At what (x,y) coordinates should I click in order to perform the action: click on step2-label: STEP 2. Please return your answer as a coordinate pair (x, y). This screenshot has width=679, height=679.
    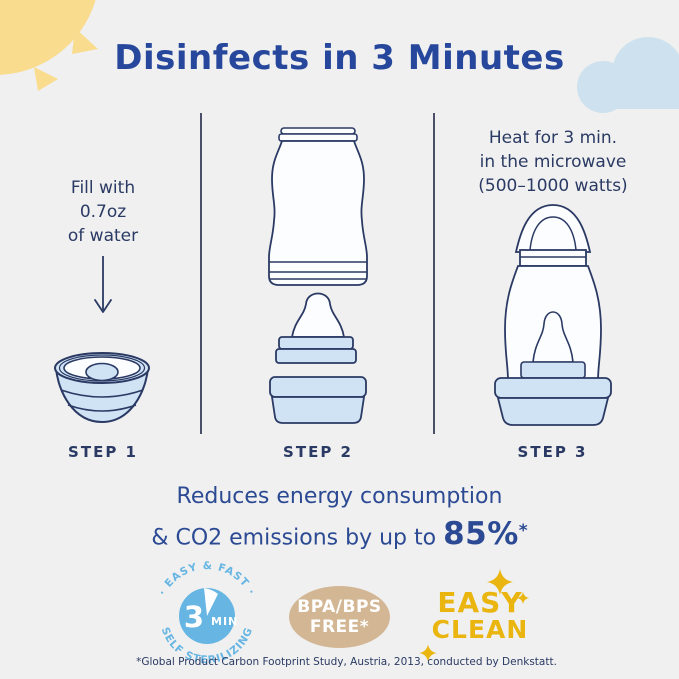
    Looking at the image, I should click on (318, 452).